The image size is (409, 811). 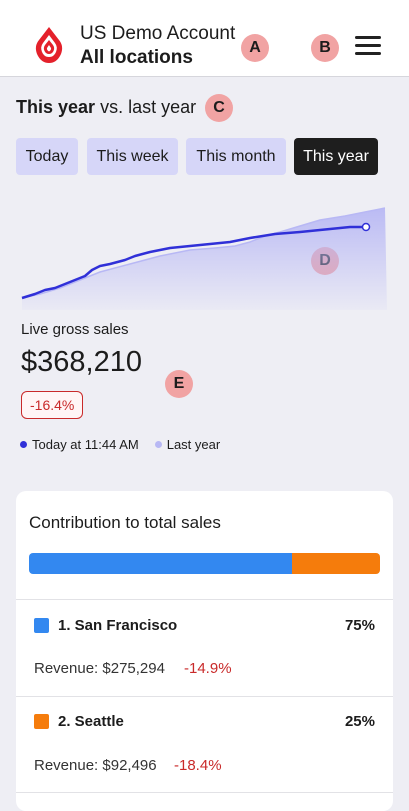 I want to click on contribution-bar, so click(x=204, y=563).